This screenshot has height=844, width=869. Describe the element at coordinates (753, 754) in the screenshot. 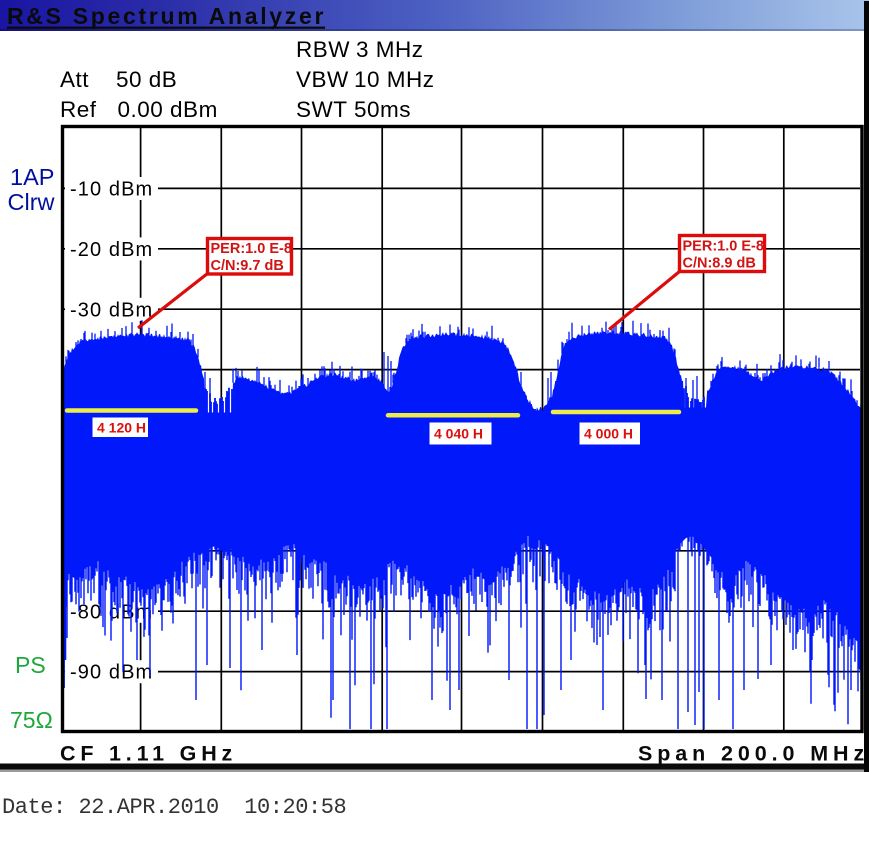

I see `svg-text: Span 200.0 MHz` at that location.